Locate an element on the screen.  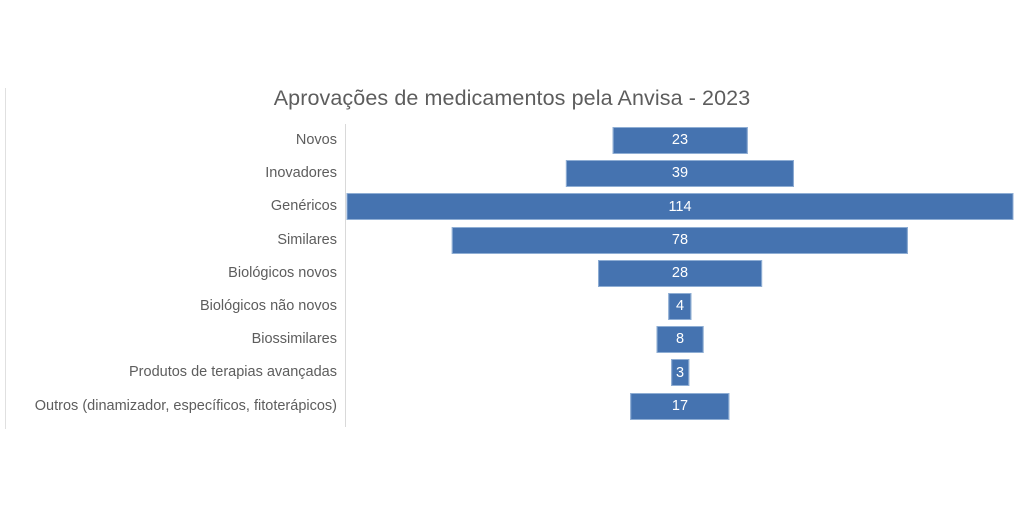
bar-track: 39 is located at coordinates (684, 173).